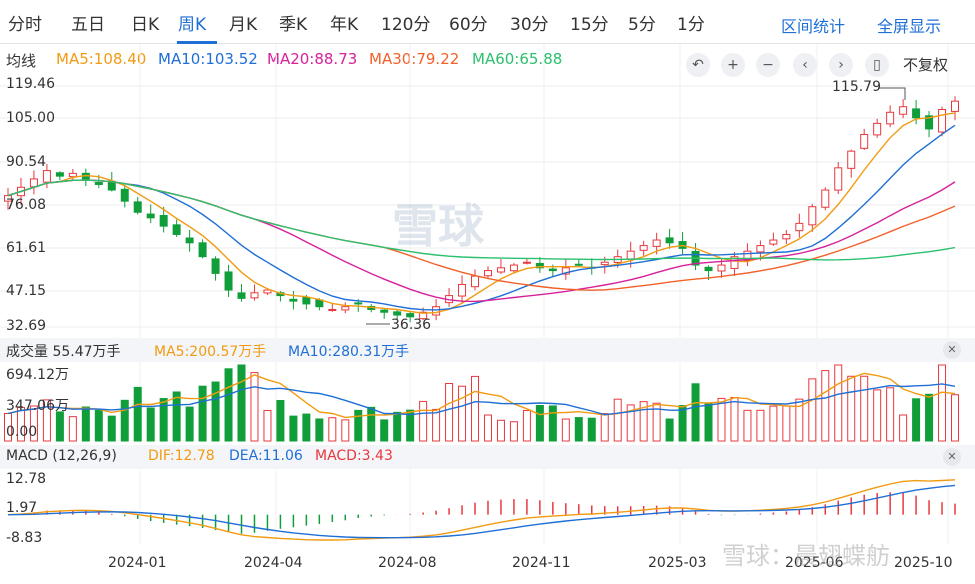  Describe the element at coordinates (88, 25) in the screenshot. I see `tab-five-day: 五日` at that location.